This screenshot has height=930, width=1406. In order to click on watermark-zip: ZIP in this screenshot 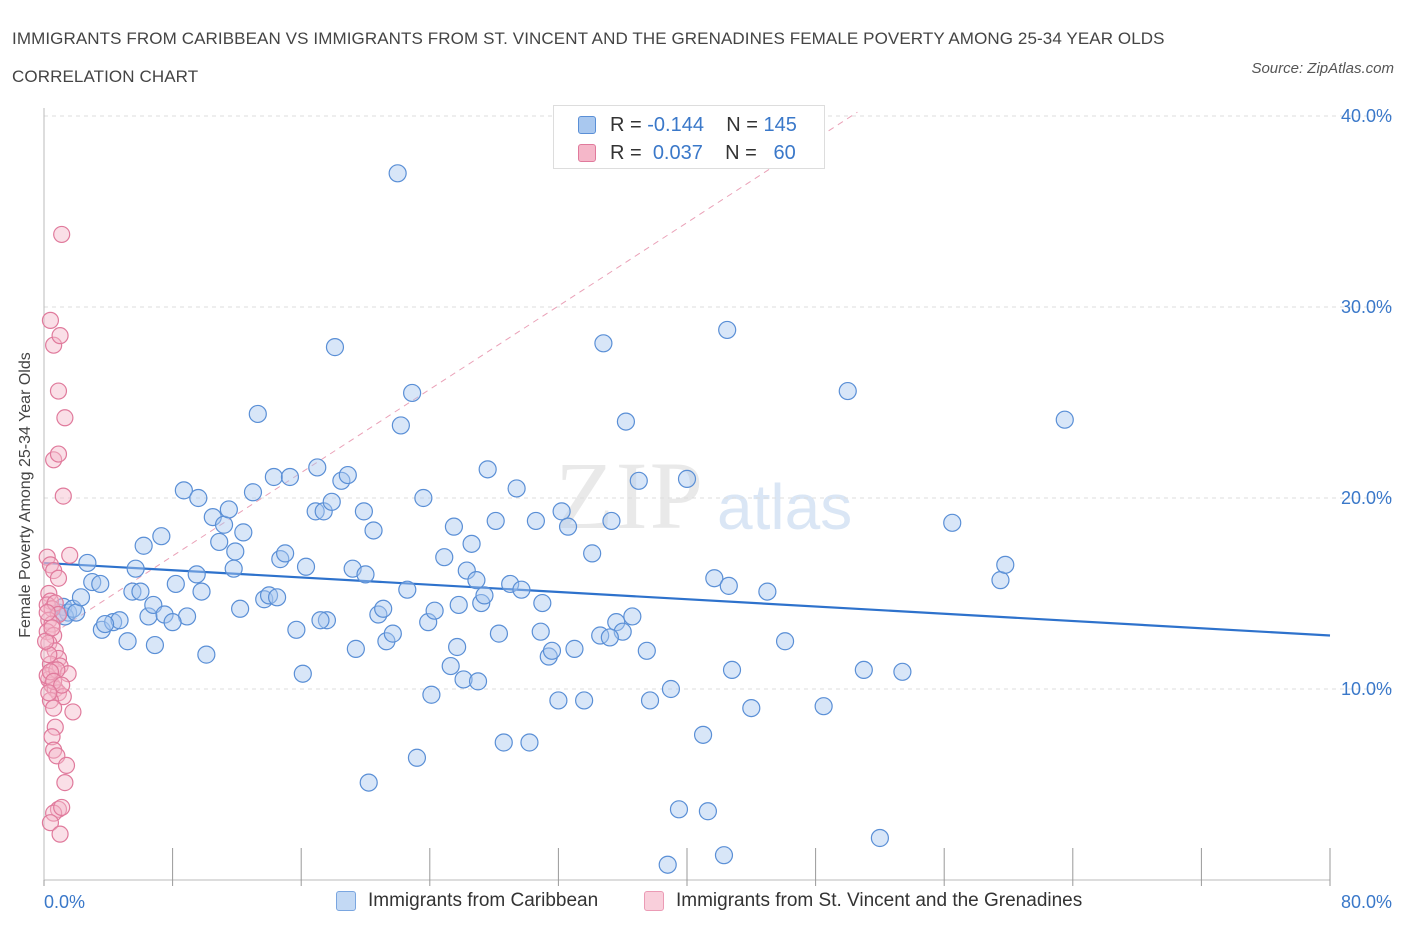, I will do `click(630, 495)`.